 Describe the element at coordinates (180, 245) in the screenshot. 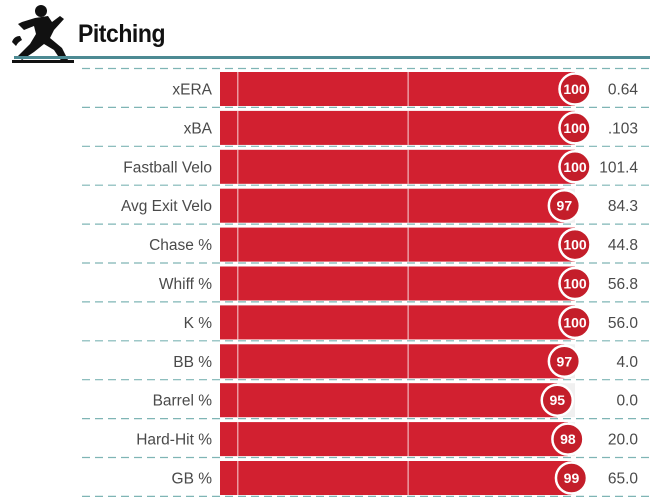

I see `metric-label: Chase %` at that location.